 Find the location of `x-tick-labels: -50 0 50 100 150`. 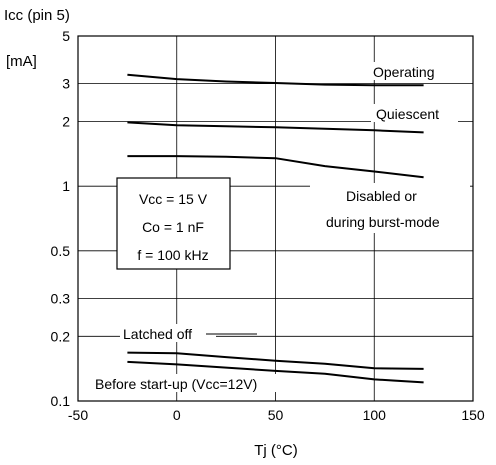

x-tick-labels: -50 0 50 100 150 is located at coordinates (276, 415).